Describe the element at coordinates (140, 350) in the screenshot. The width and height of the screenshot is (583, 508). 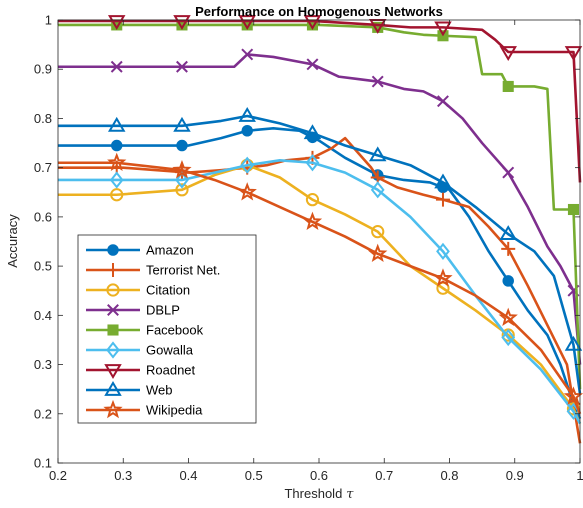
I see `legend-item-gowalla: Gowalla` at that location.